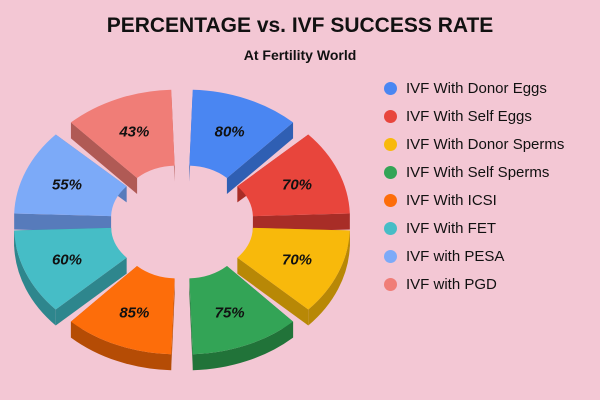 Image resolution: width=600 pixels, height=400 pixels. I want to click on chart-subtitle: At Fertility World, so click(300, 55).